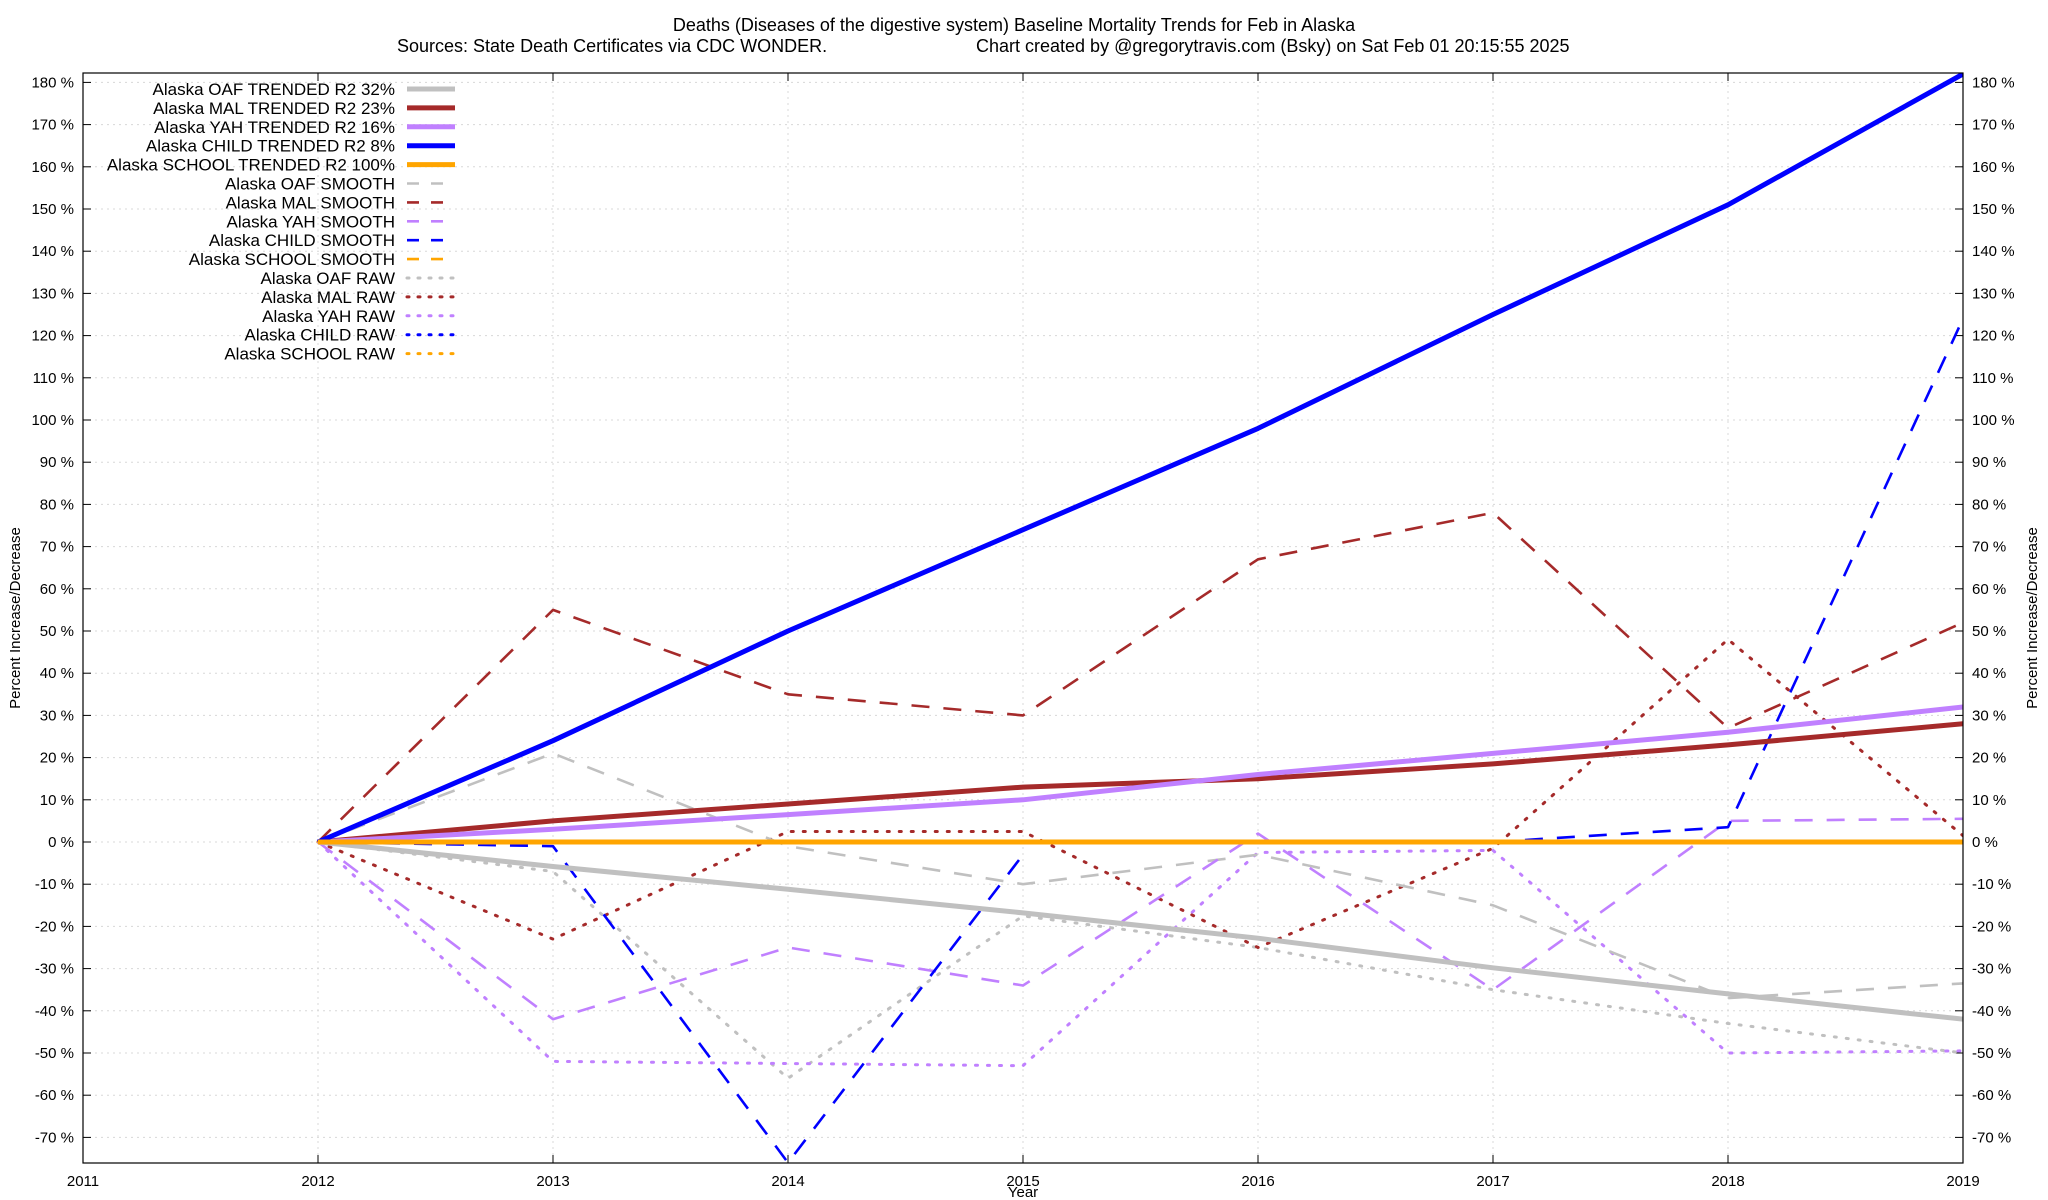 This screenshot has width=2048, height=1200. I want to click on y-tick-label-left: 180 %, so click(52, 82).